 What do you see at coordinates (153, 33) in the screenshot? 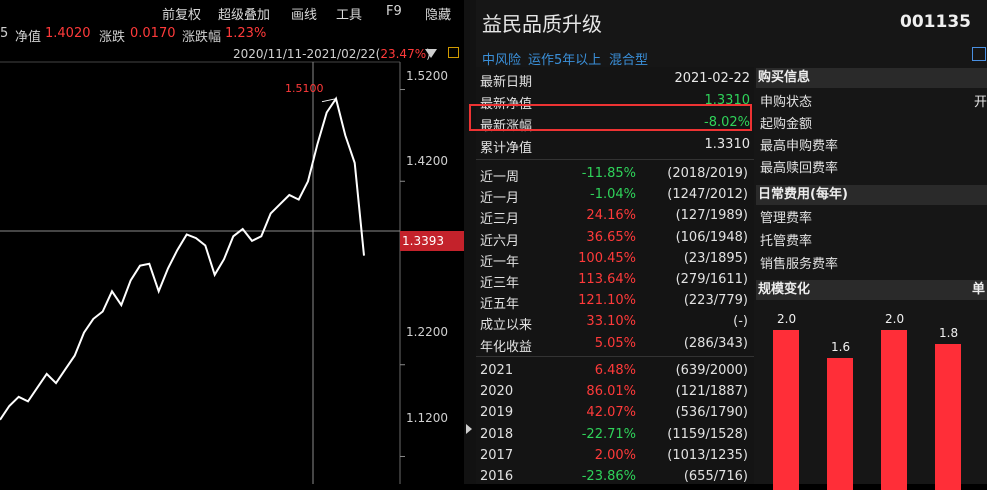
I see `chg-value: 0.0170` at bounding box center [153, 33].